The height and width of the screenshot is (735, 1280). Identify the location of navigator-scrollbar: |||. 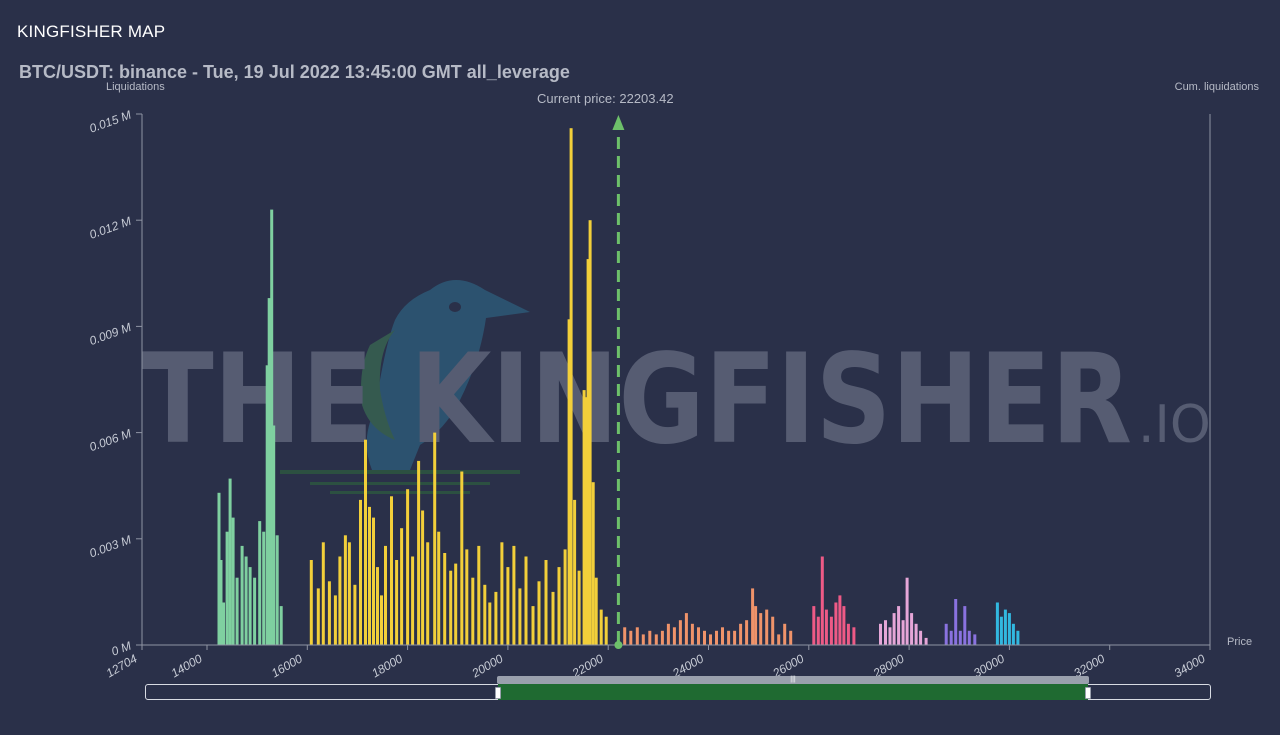
(793, 680).